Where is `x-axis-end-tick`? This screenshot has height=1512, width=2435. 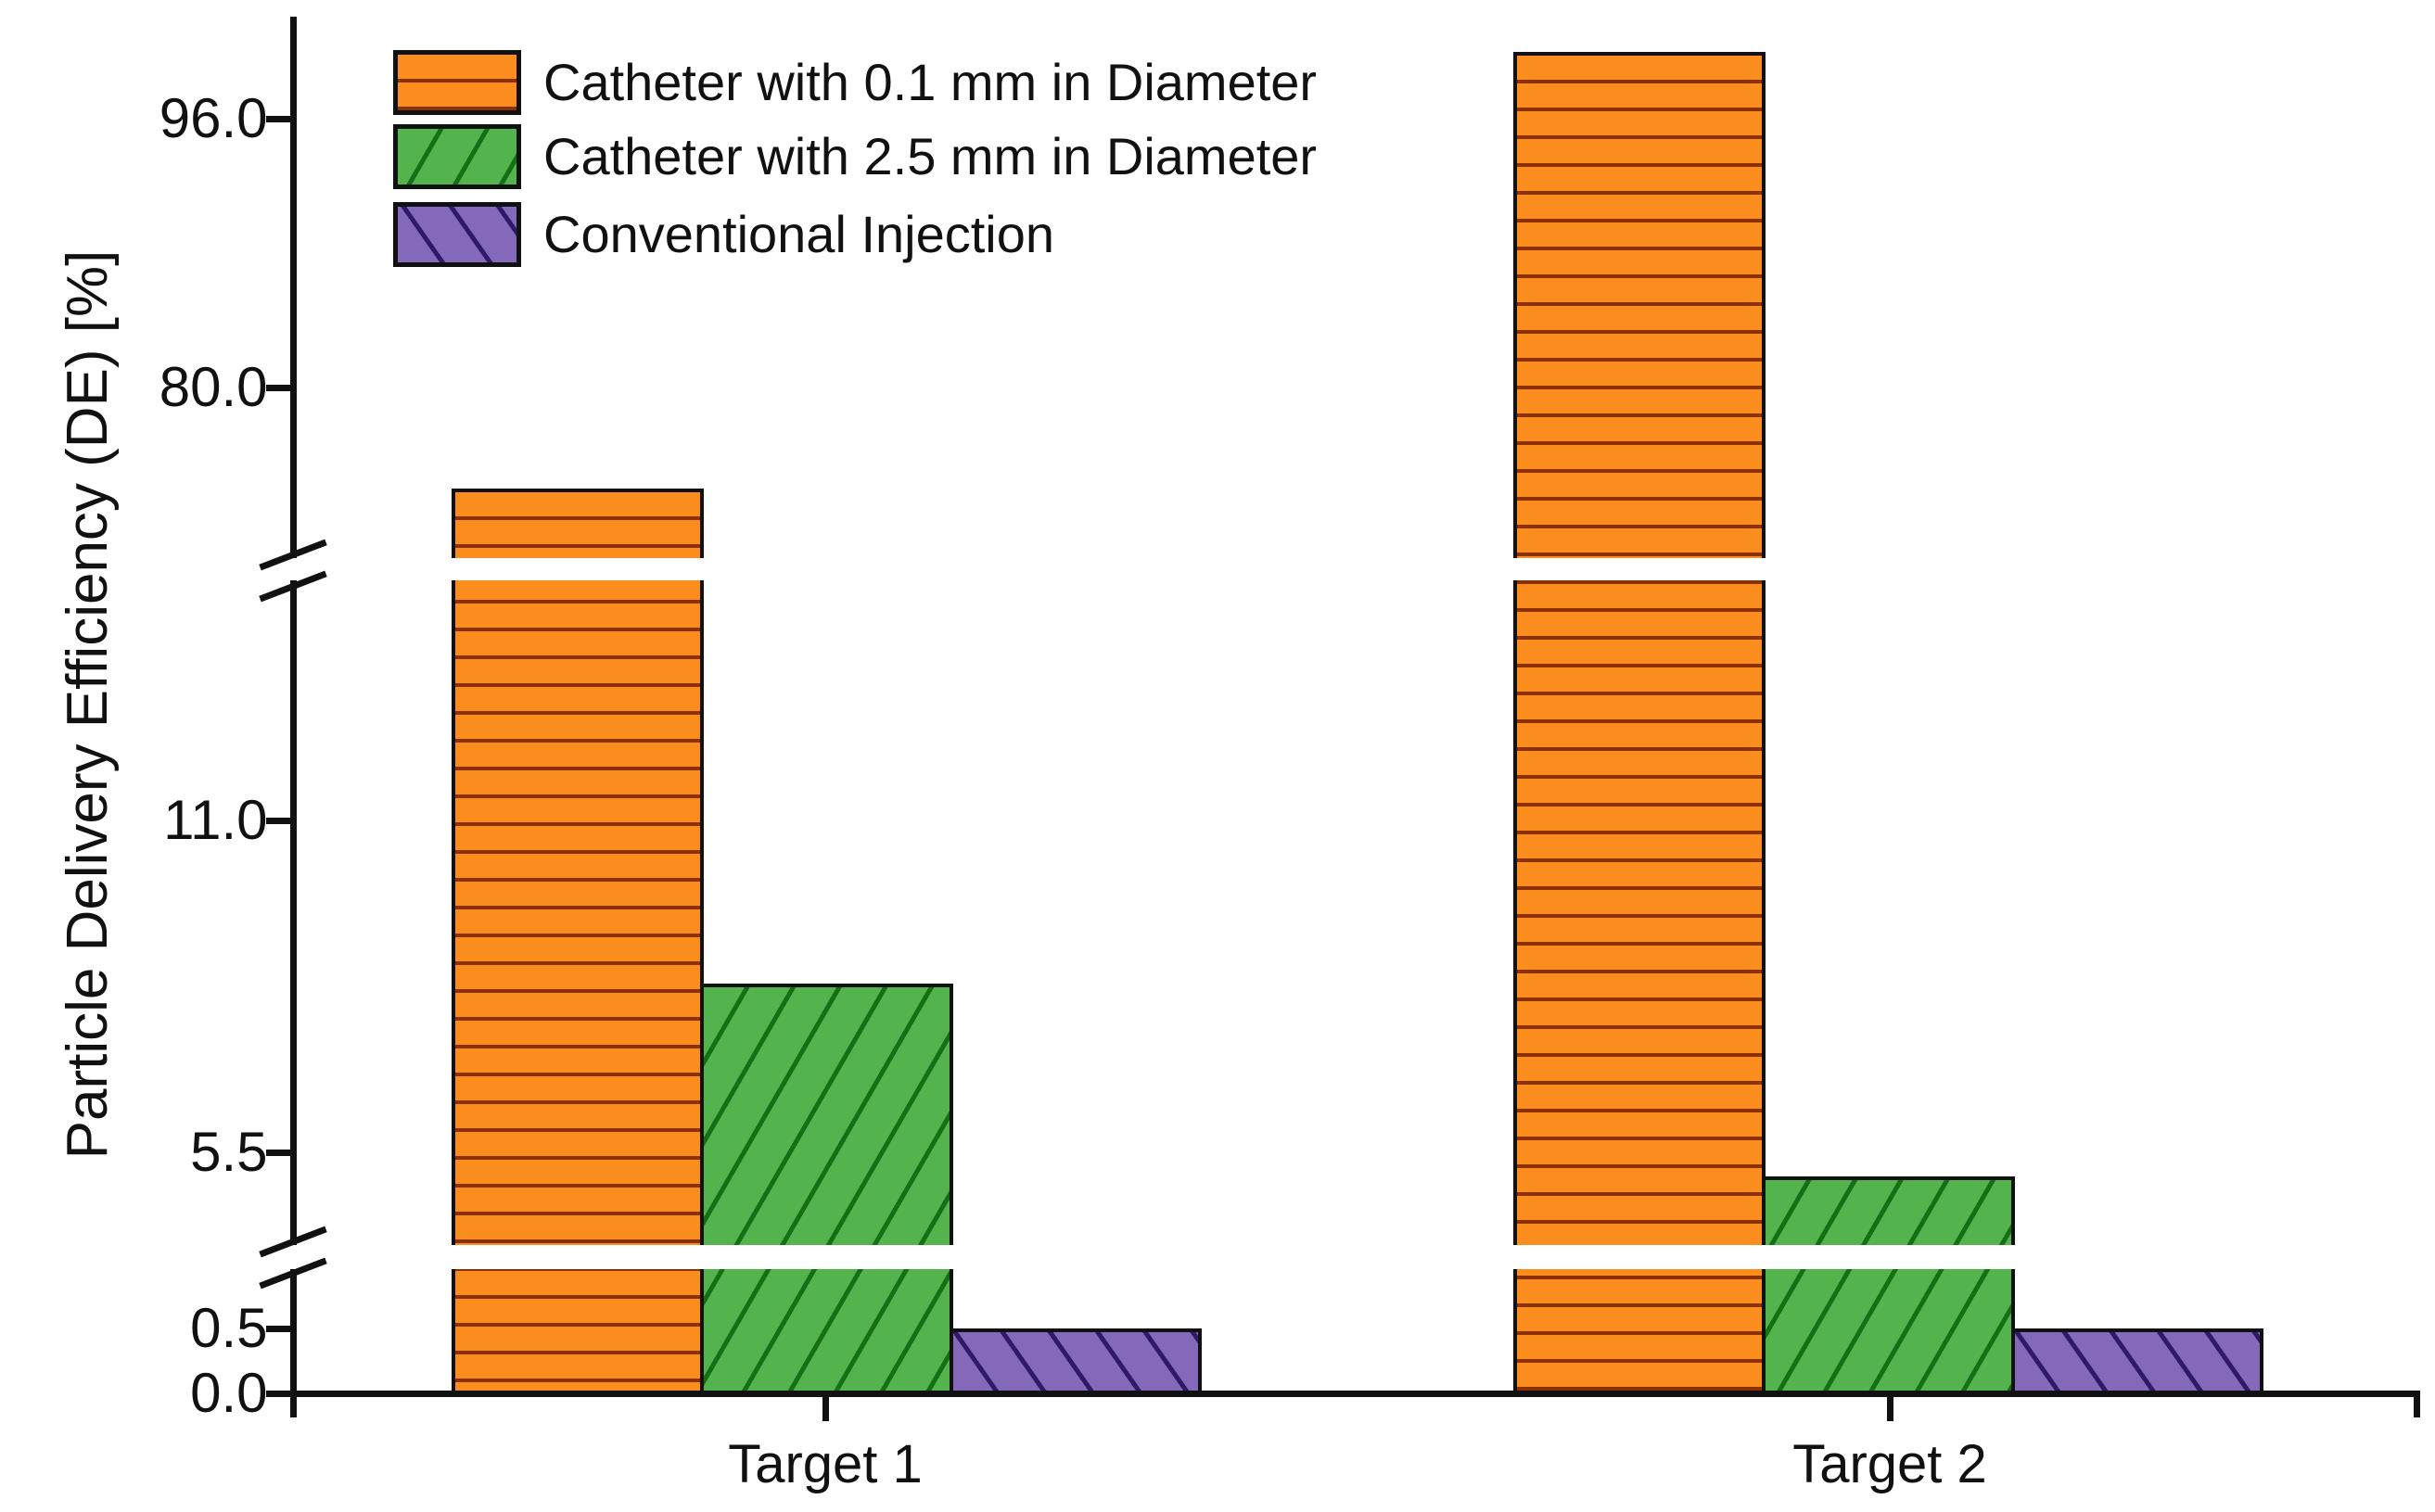 x-axis-end-tick is located at coordinates (2417, 1405).